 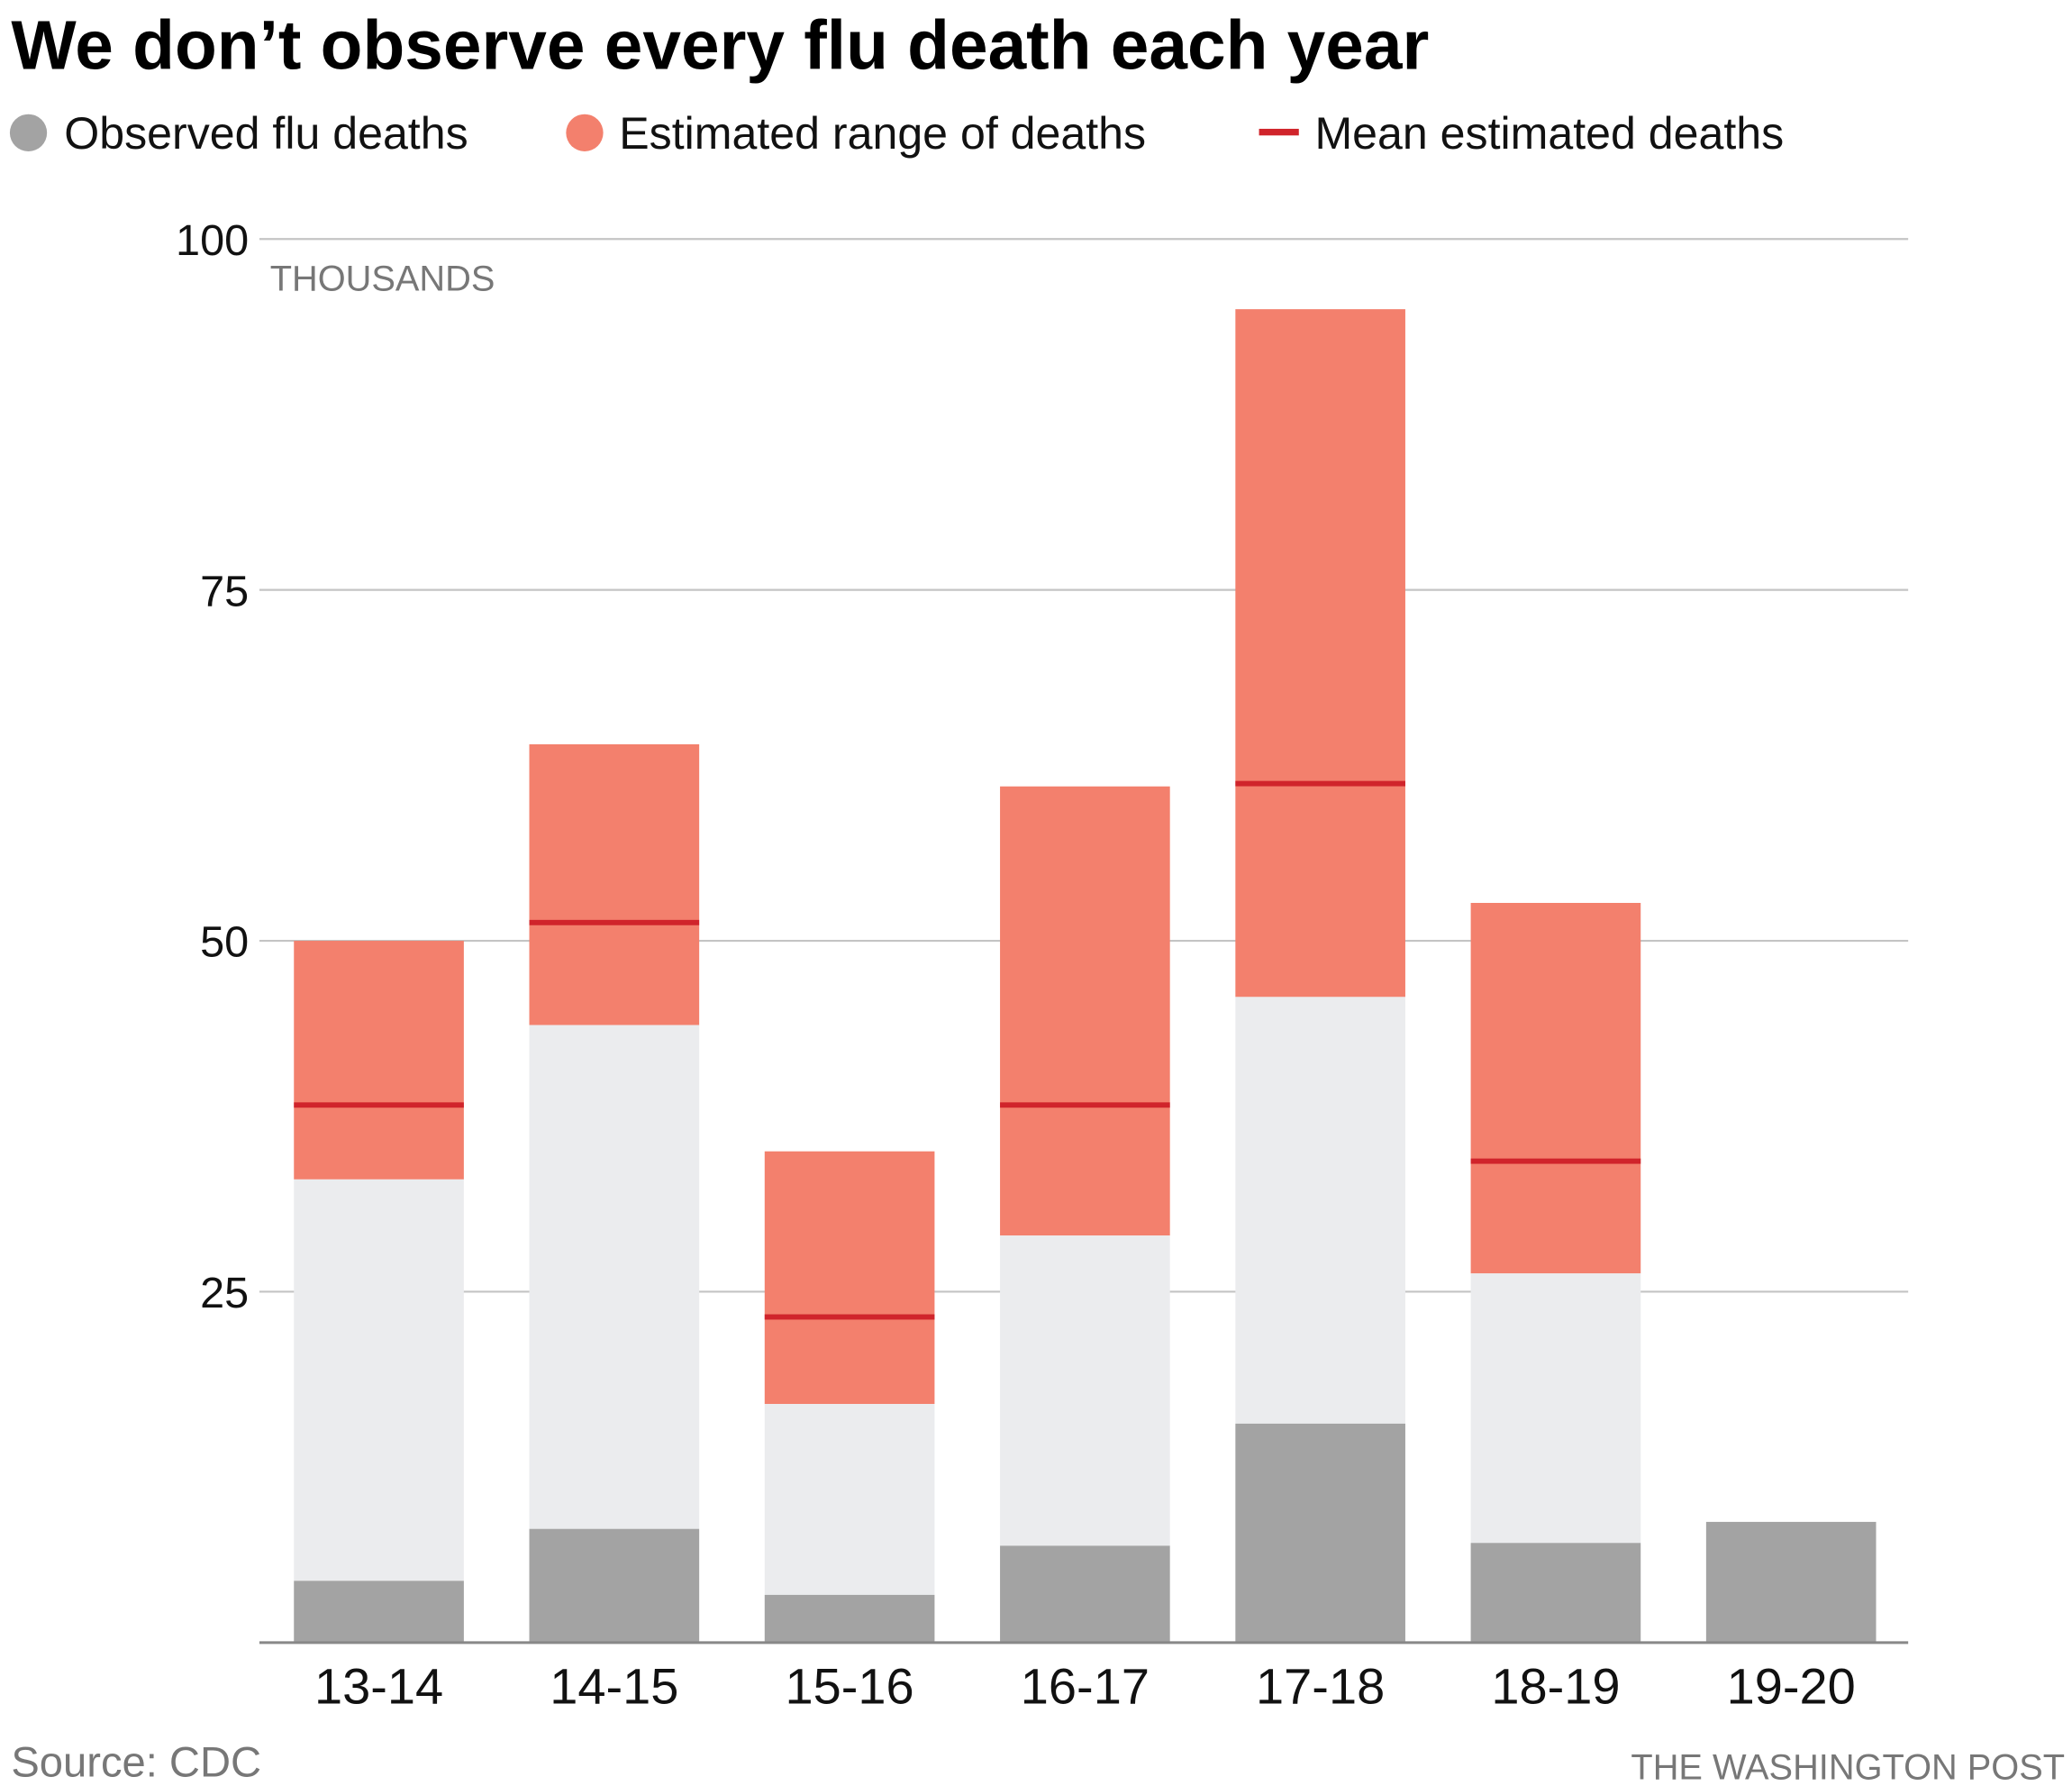 I want to click on x-tick-label: 16-17, so click(x=1085, y=1686).